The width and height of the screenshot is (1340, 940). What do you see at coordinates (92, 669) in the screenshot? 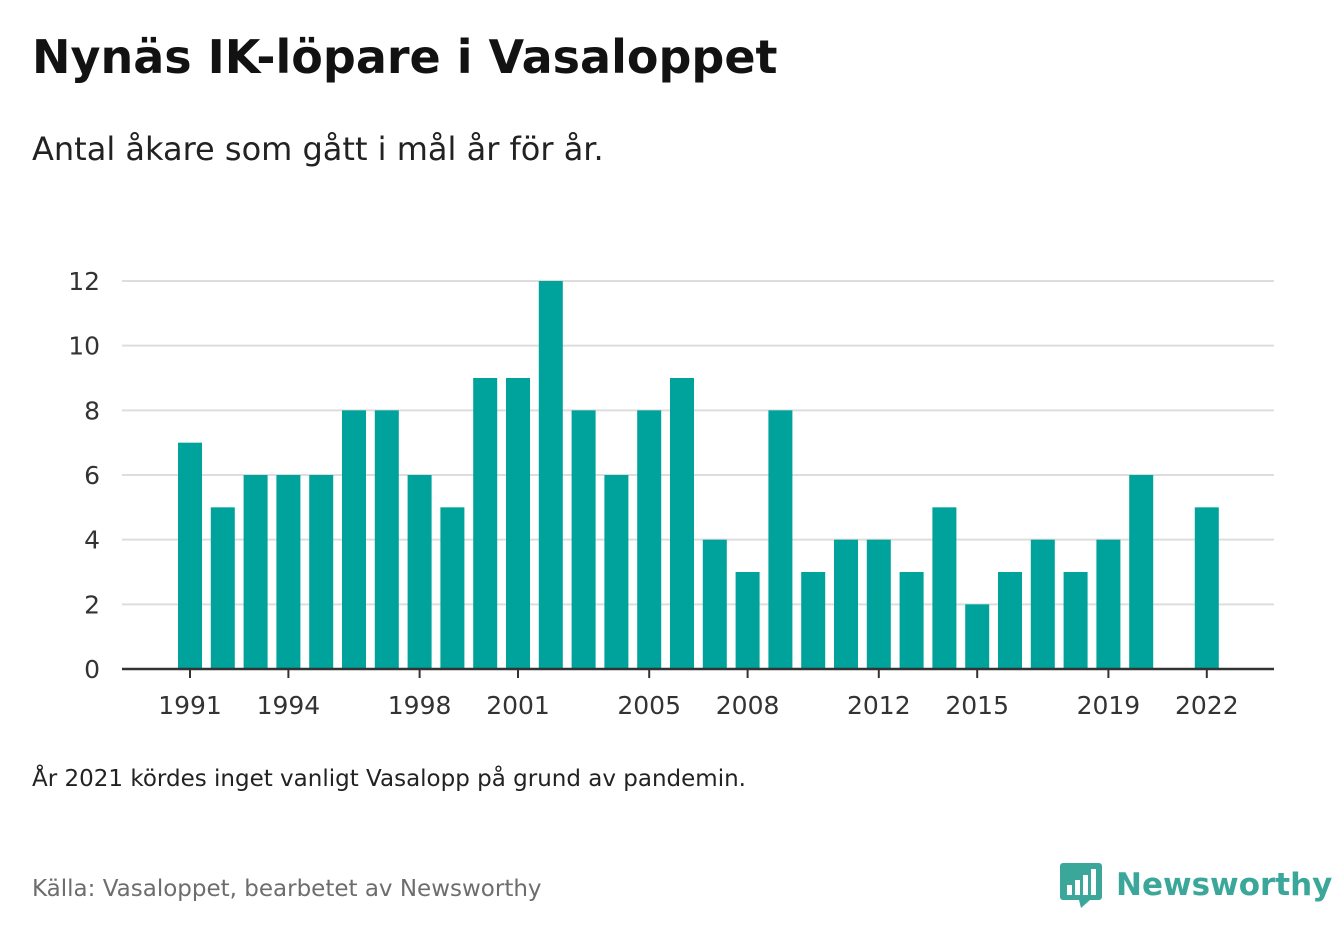
I see `y-tick-label: 0` at bounding box center [92, 669].